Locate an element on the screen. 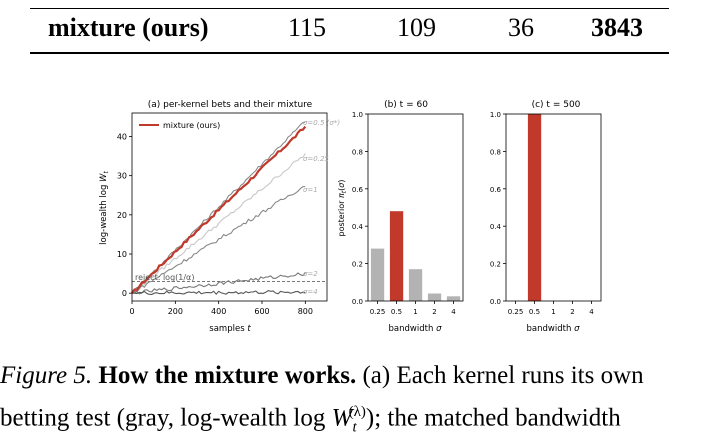 This screenshot has height=443, width=701. panel-c-frame is located at coordinates (553, 207).